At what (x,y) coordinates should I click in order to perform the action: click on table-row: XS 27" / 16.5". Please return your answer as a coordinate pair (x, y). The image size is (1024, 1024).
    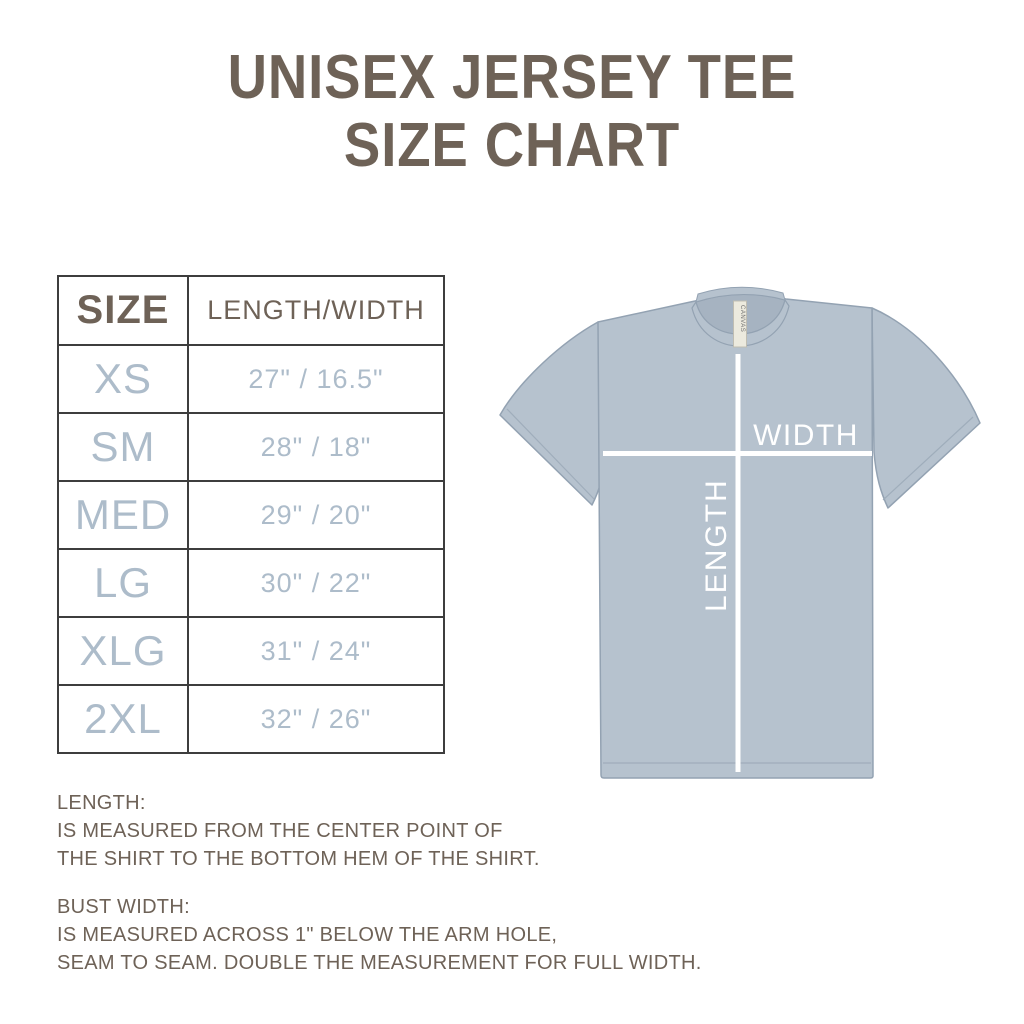
    Looking at the image, I should click on (251, 379).